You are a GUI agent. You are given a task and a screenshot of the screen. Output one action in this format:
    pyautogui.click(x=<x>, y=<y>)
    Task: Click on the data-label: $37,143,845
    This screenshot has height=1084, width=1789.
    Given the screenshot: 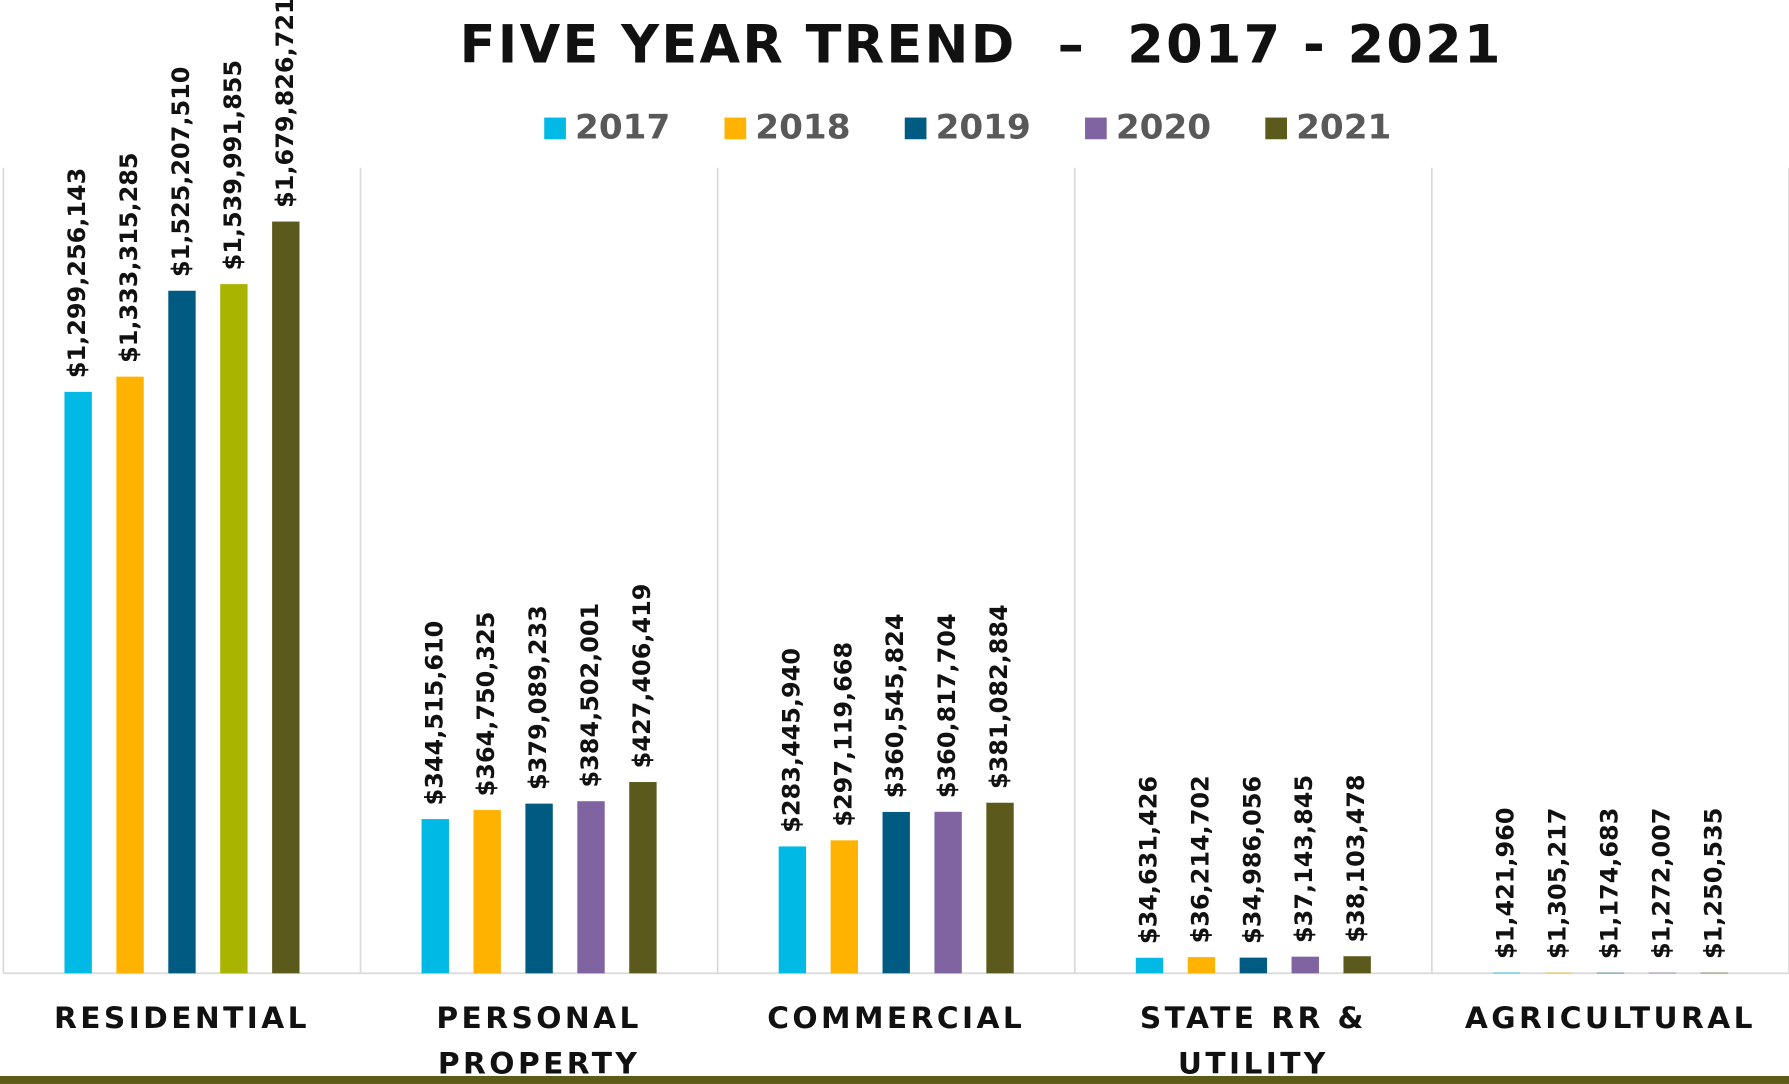 What is the action you would take?
    pyautogui.click(x=1304, y=859)
    